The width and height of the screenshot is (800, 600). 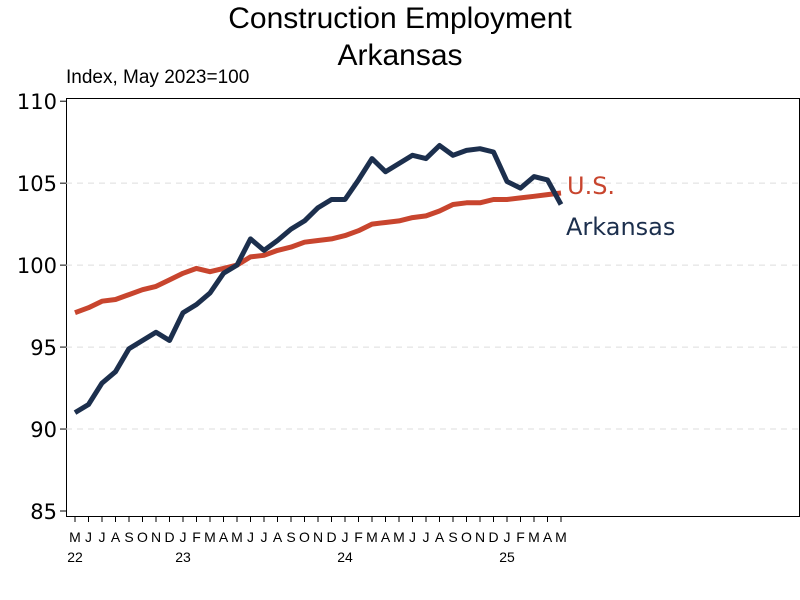 What do you see at coordinates (37, 184) in the screenshot?
I see `y-tick-label: 105` at bounding box center [37, 184].